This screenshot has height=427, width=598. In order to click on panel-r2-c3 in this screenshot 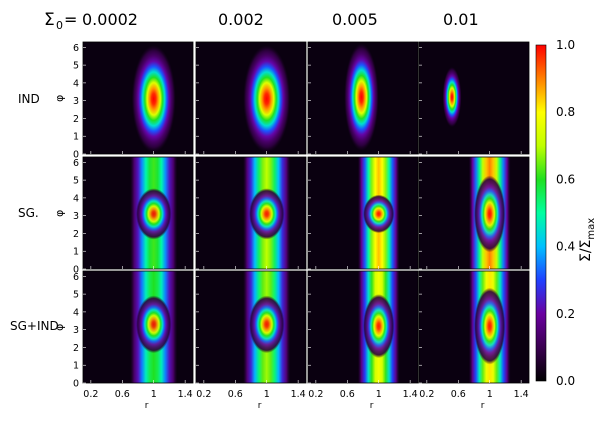, I will do `click(363, 213)`.